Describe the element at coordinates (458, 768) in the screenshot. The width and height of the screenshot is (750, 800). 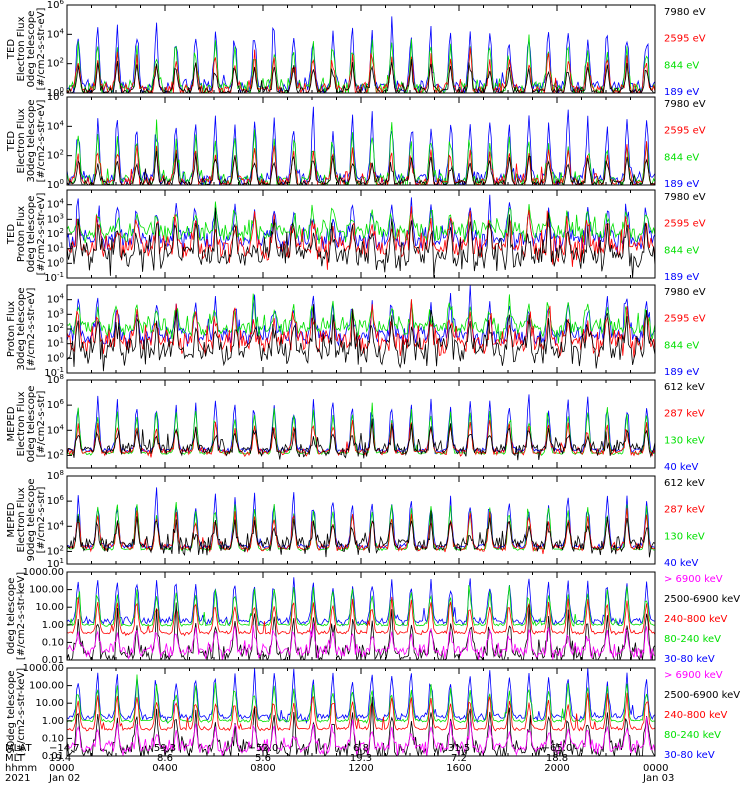
I see `x-tick-label-hhmm: 1600` at that location.